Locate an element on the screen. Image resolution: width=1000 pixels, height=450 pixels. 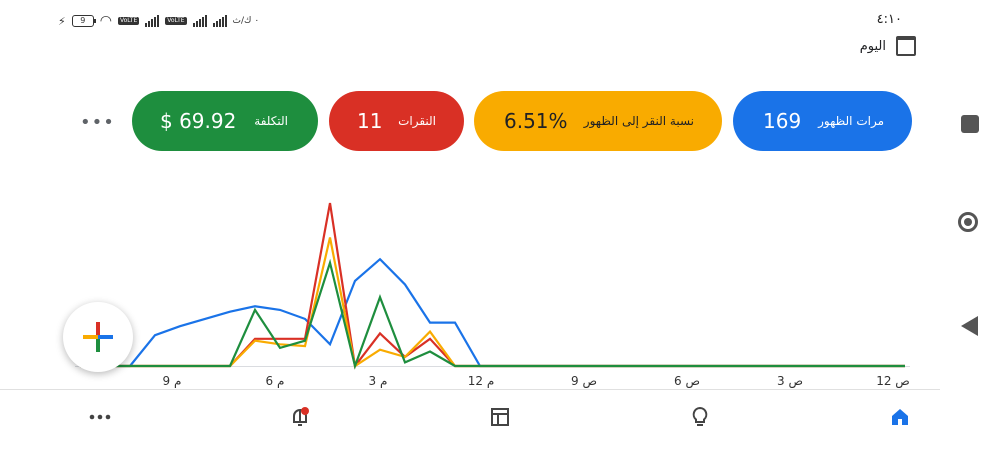
x-tick-label: 6 ص is located at coordinates (687, 381).